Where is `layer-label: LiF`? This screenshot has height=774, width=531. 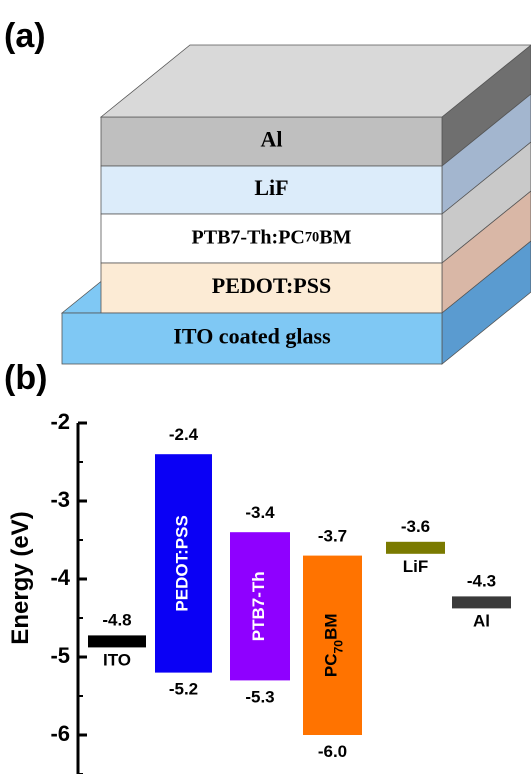 layer-label: LiF is located at coordinates (271, 187).